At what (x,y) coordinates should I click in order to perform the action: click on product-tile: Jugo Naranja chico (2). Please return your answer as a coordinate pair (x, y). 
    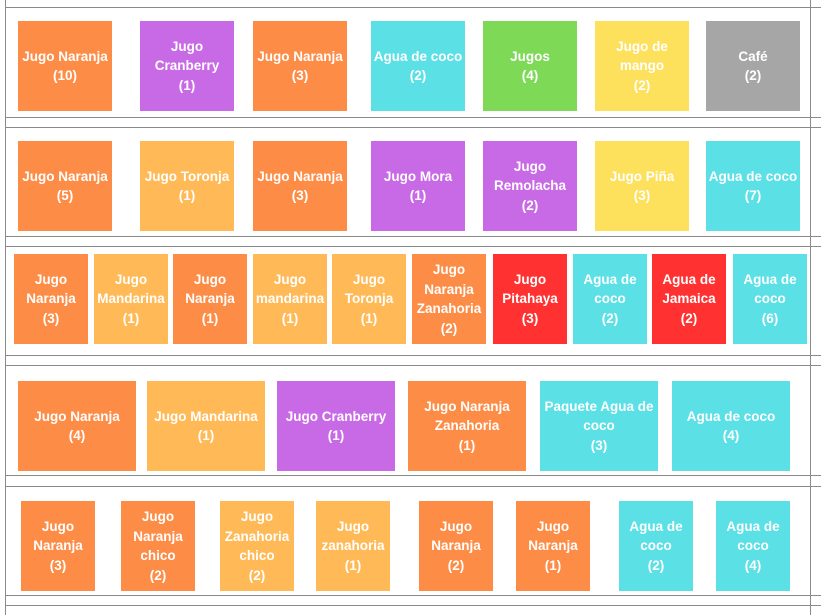
    Looking at the image, I should click on (158, 546).